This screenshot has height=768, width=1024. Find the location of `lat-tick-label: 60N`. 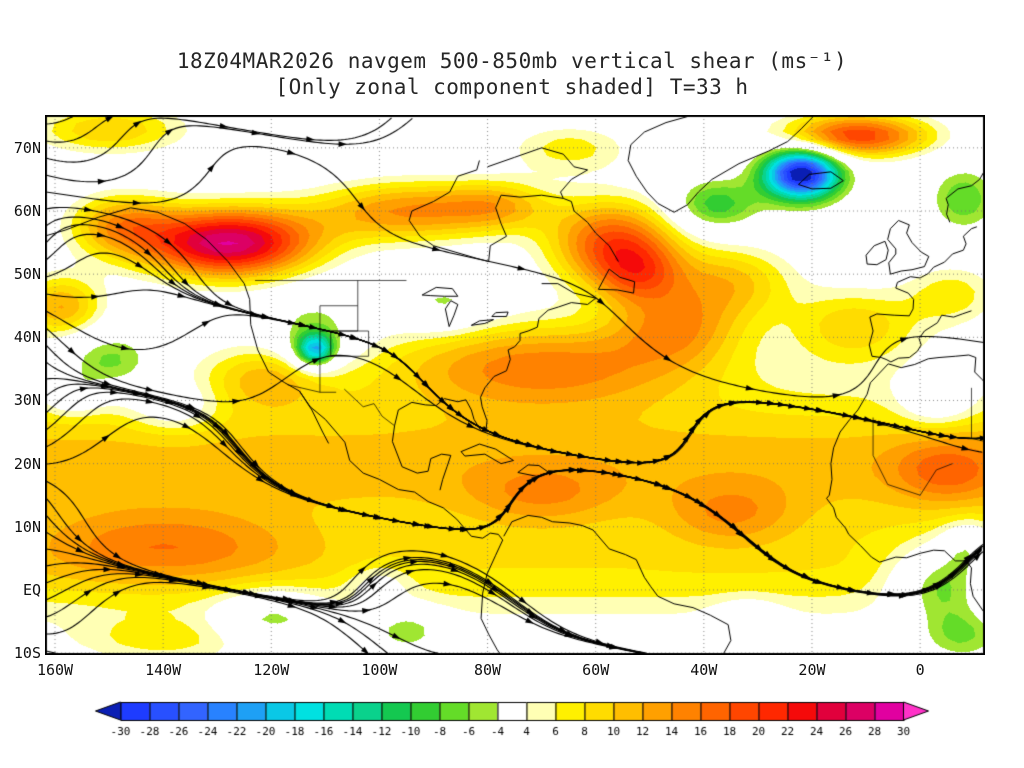

lat-tick-label: 60N is located at coordinates (27, 211).